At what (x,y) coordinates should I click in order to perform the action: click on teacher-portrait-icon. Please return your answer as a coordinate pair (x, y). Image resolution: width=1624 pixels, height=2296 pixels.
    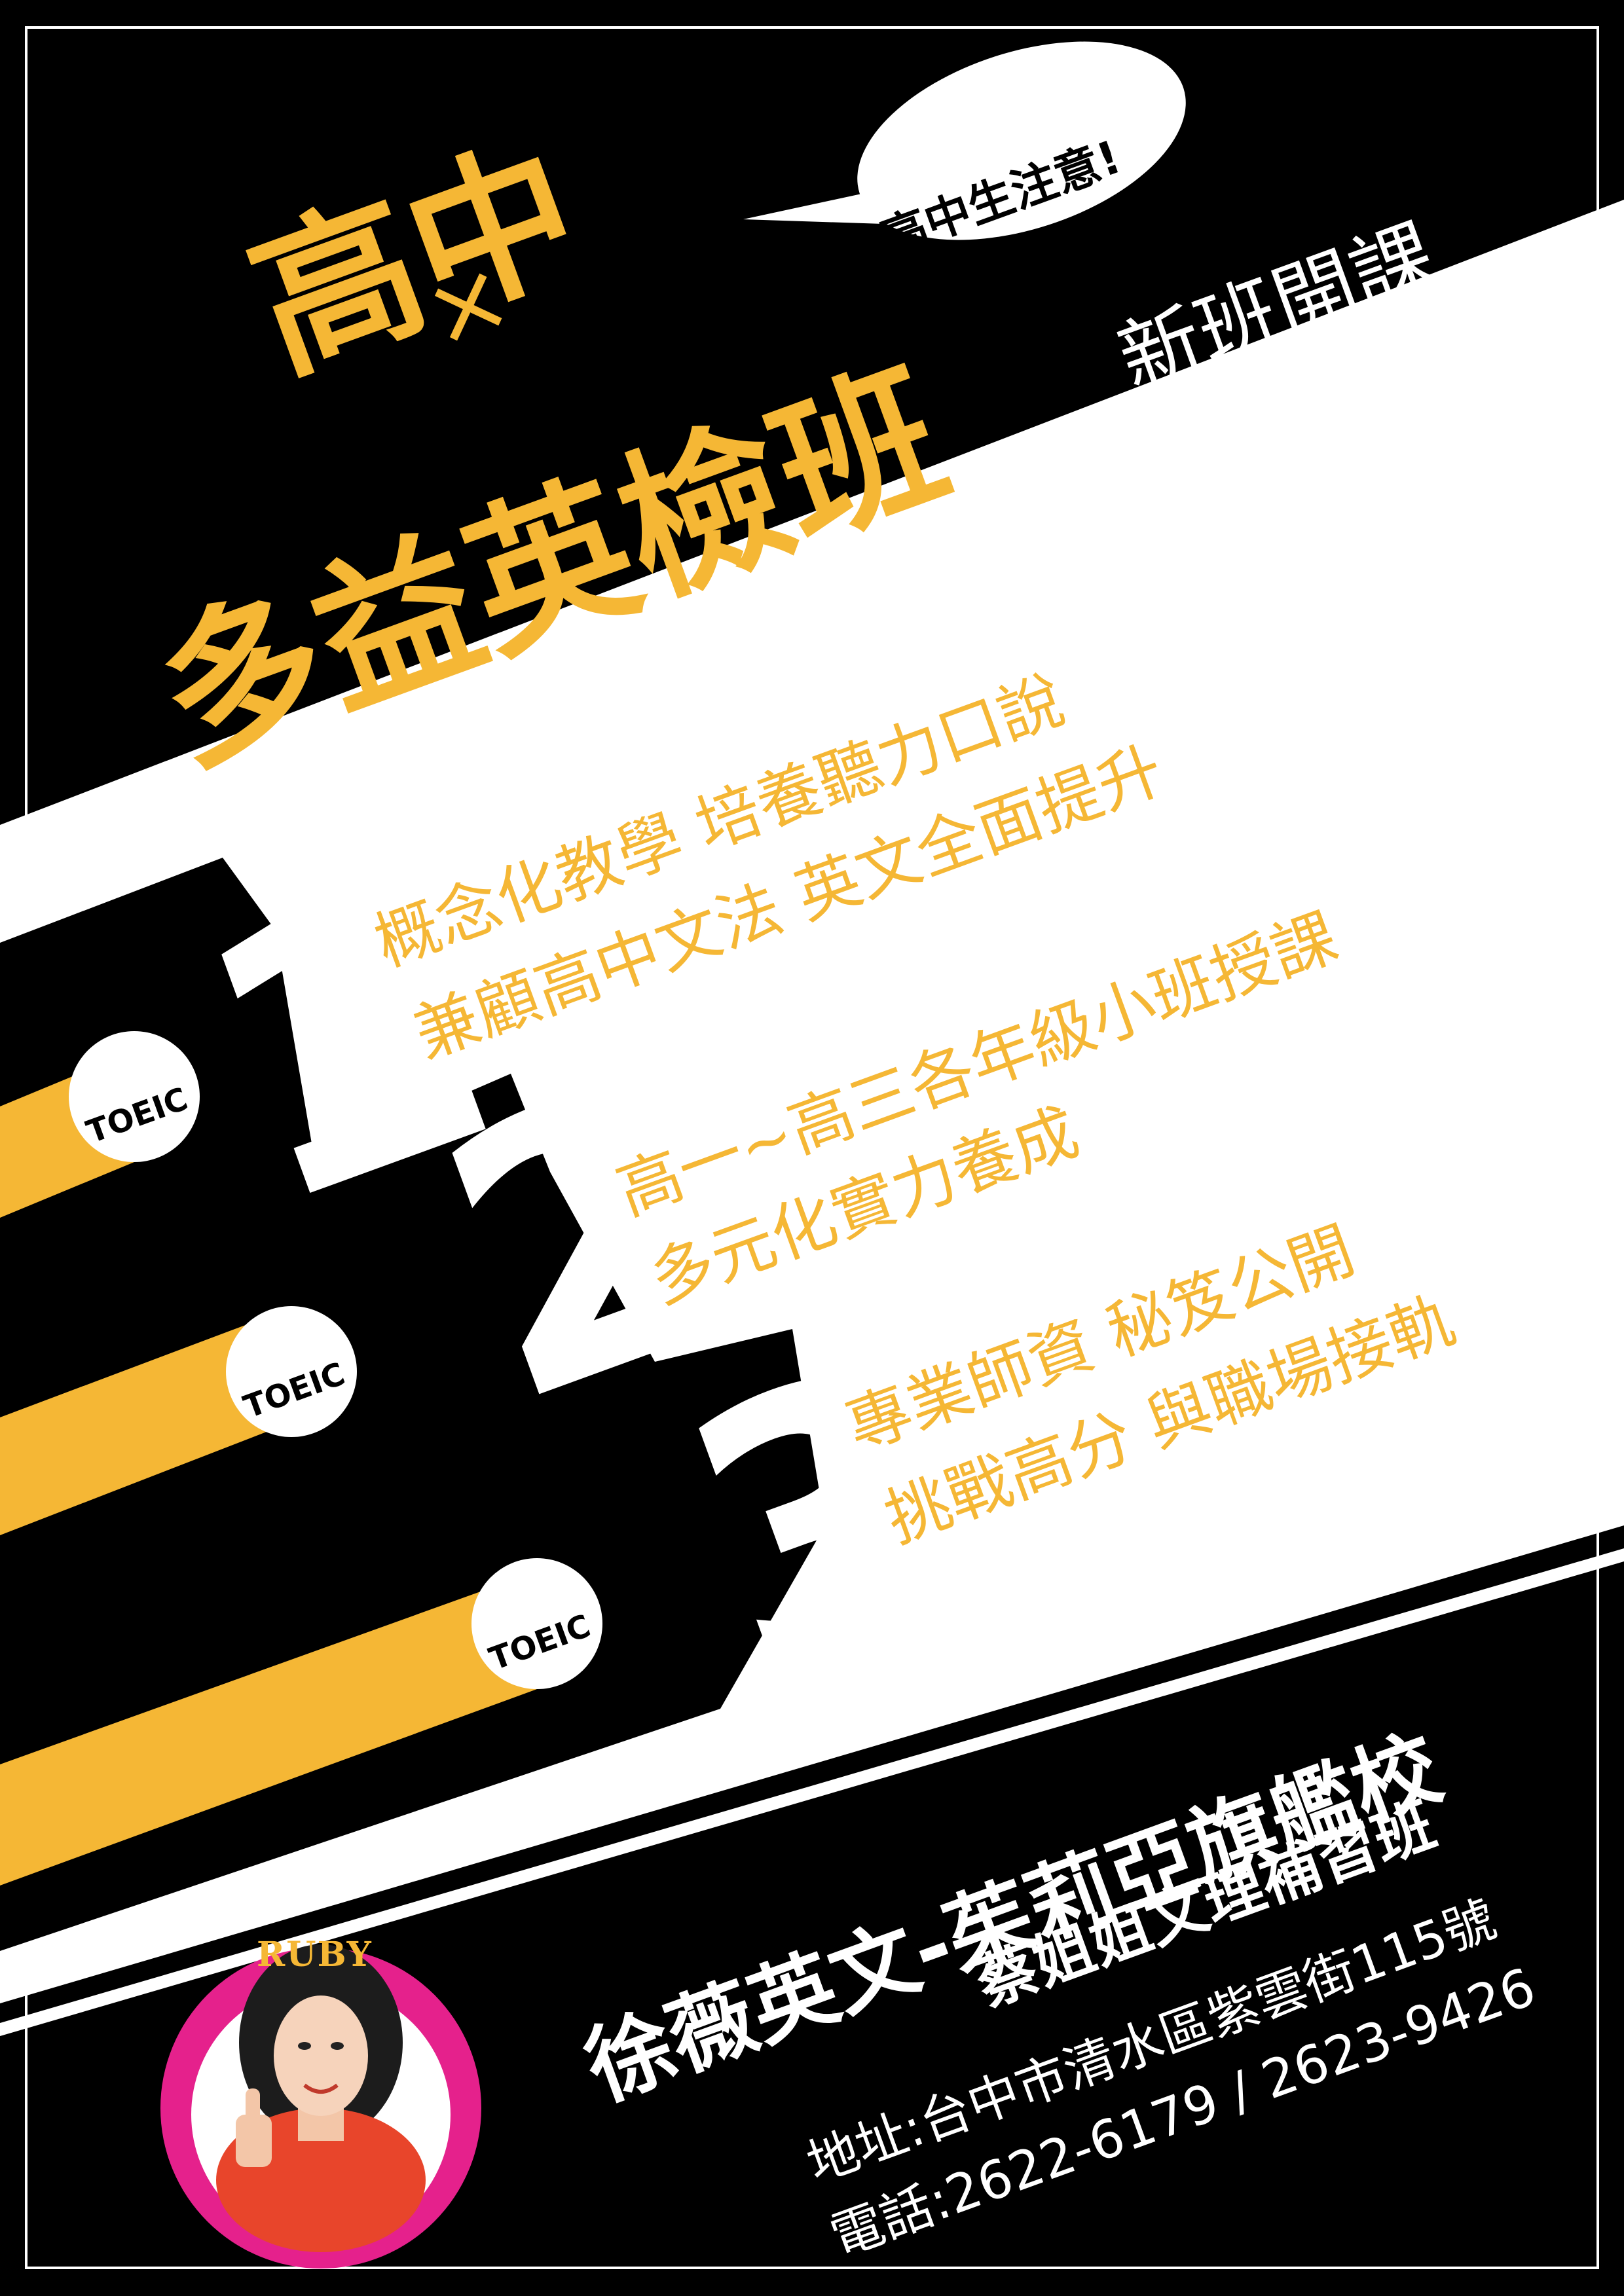
    Looking at the image, I should click on (321, 2098).